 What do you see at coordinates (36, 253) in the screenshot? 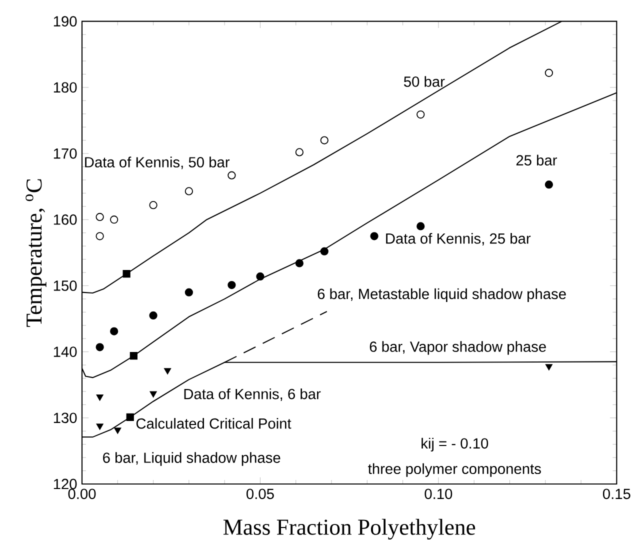
I see `y-axis-title: Temperature, $^{o}$C` at bounding box center [36, 253].